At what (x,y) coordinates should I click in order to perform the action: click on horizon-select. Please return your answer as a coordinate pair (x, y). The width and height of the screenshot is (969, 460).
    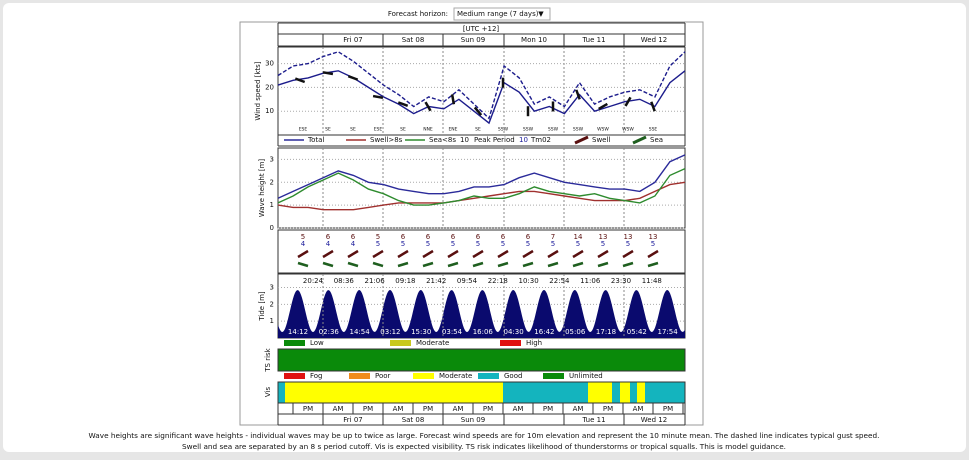
    Looking at the image, I should click on (502, 14).